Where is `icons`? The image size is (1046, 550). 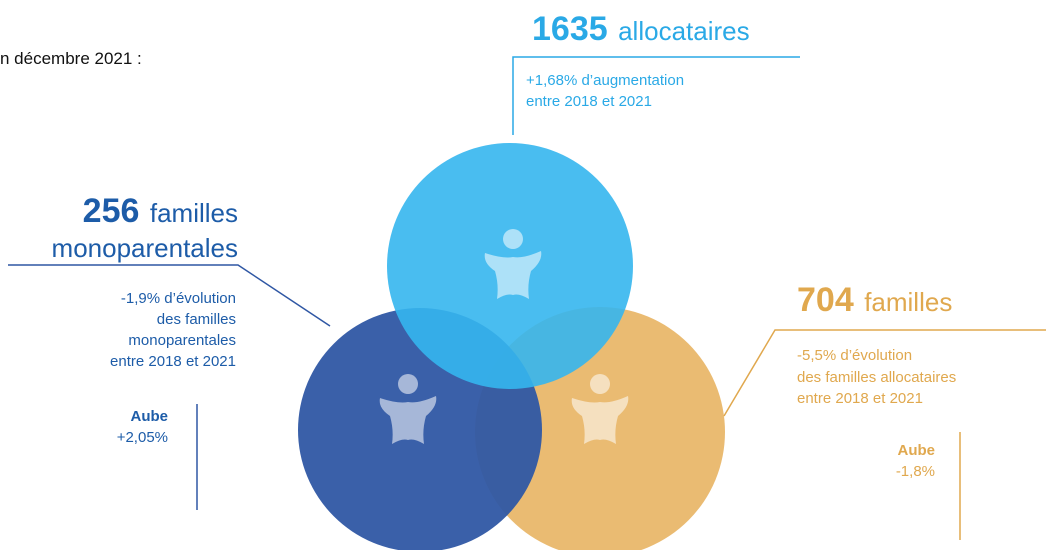
icons is located at coordinates (504, 336).